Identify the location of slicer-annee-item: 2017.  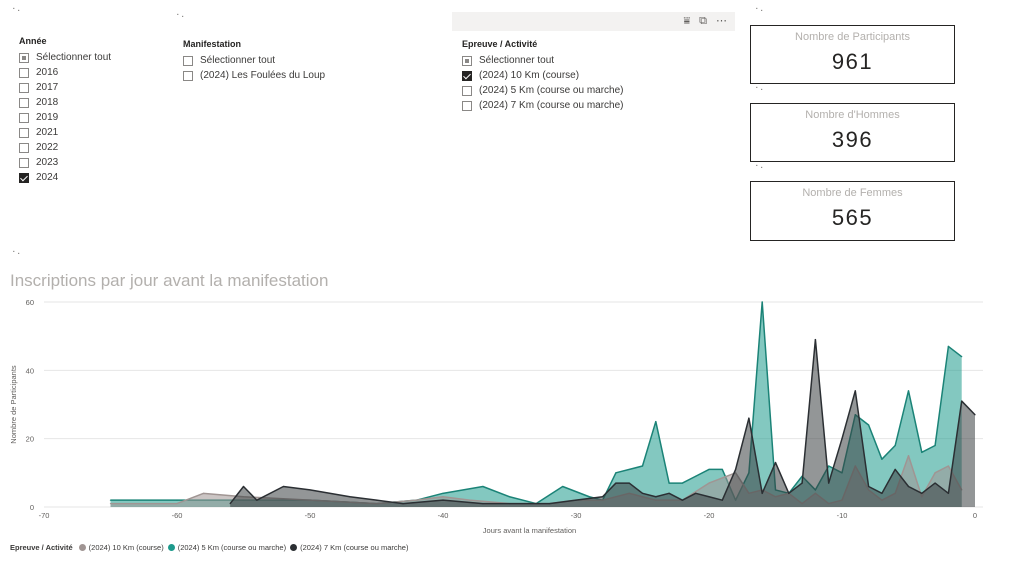
(65, 87).